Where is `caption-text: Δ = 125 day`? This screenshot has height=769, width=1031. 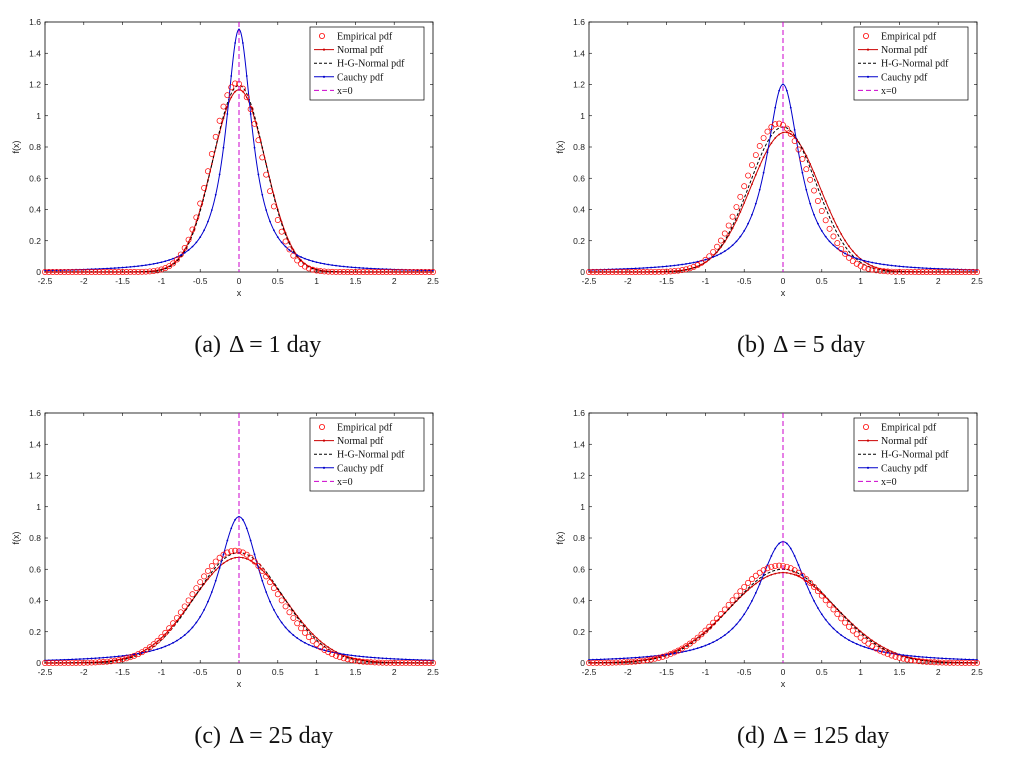
caption-text: Δ = 125 day is located at coordinates (831, 736).